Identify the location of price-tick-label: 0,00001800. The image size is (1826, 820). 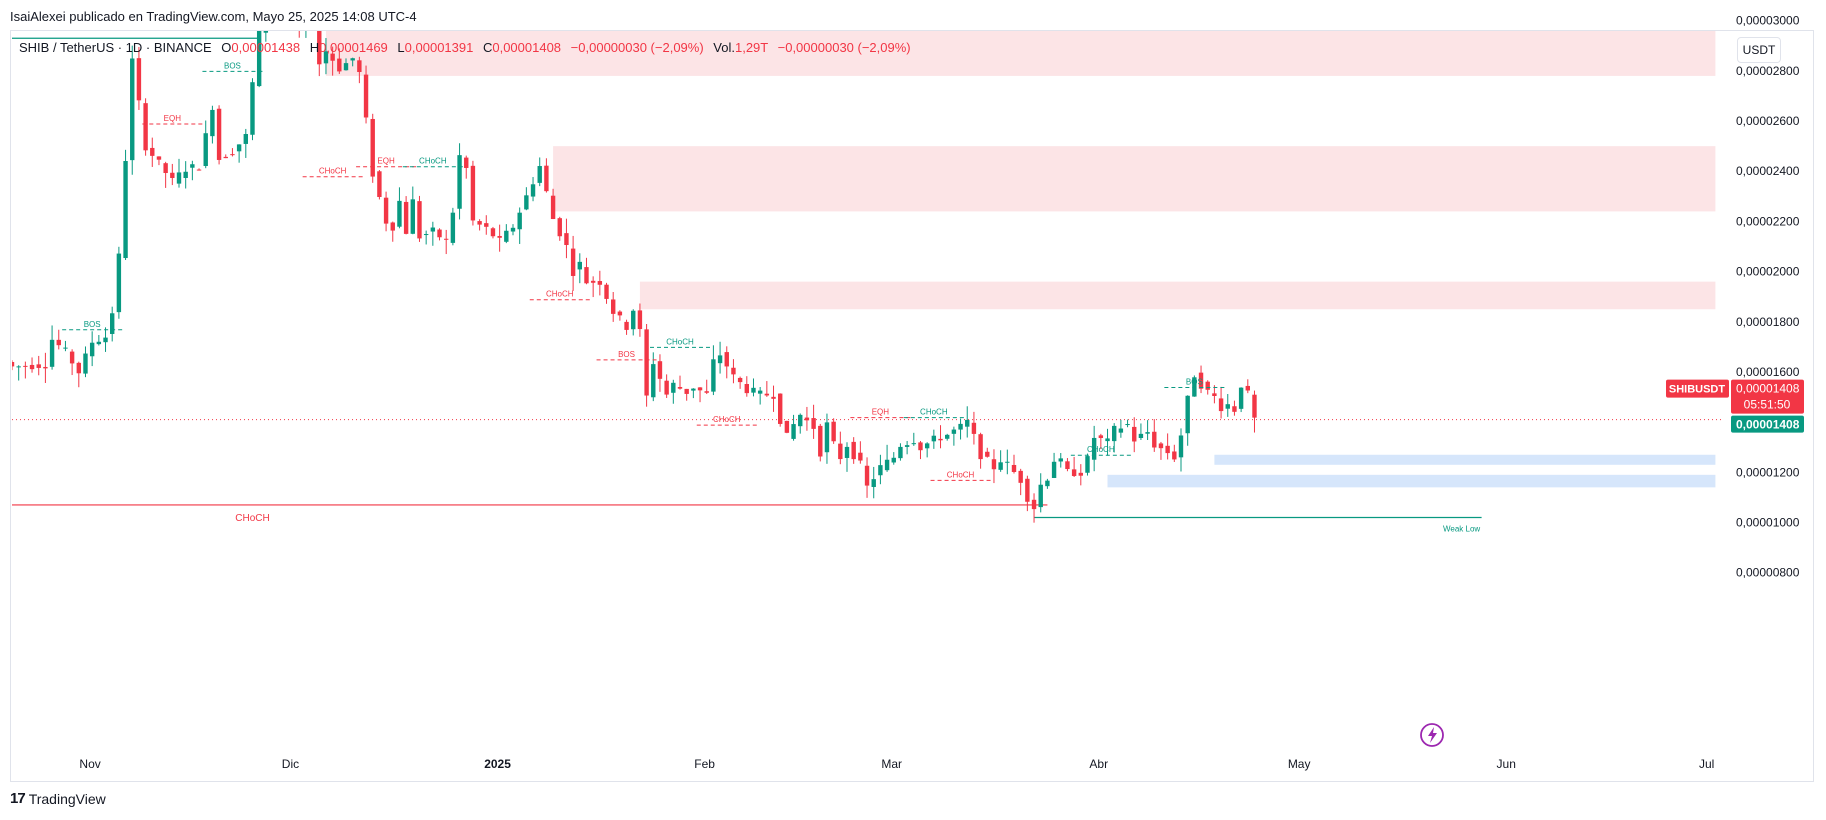
(1768, 322).